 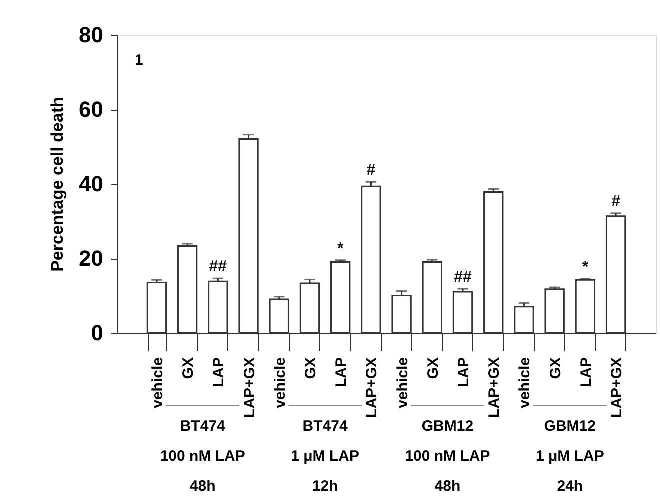 I want to click on y-tick-label: 20, so click(x=91, y=258).